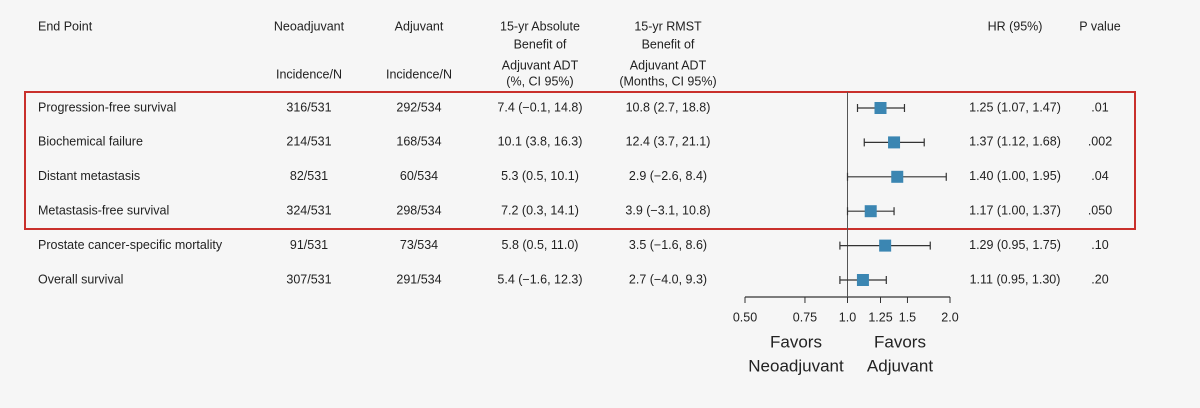 The image size is (1200, 408). What do you see at coordinates (900, 365) in the screenshot?
I see `annotation: Adjuvant` at bounding box center [900, 365].